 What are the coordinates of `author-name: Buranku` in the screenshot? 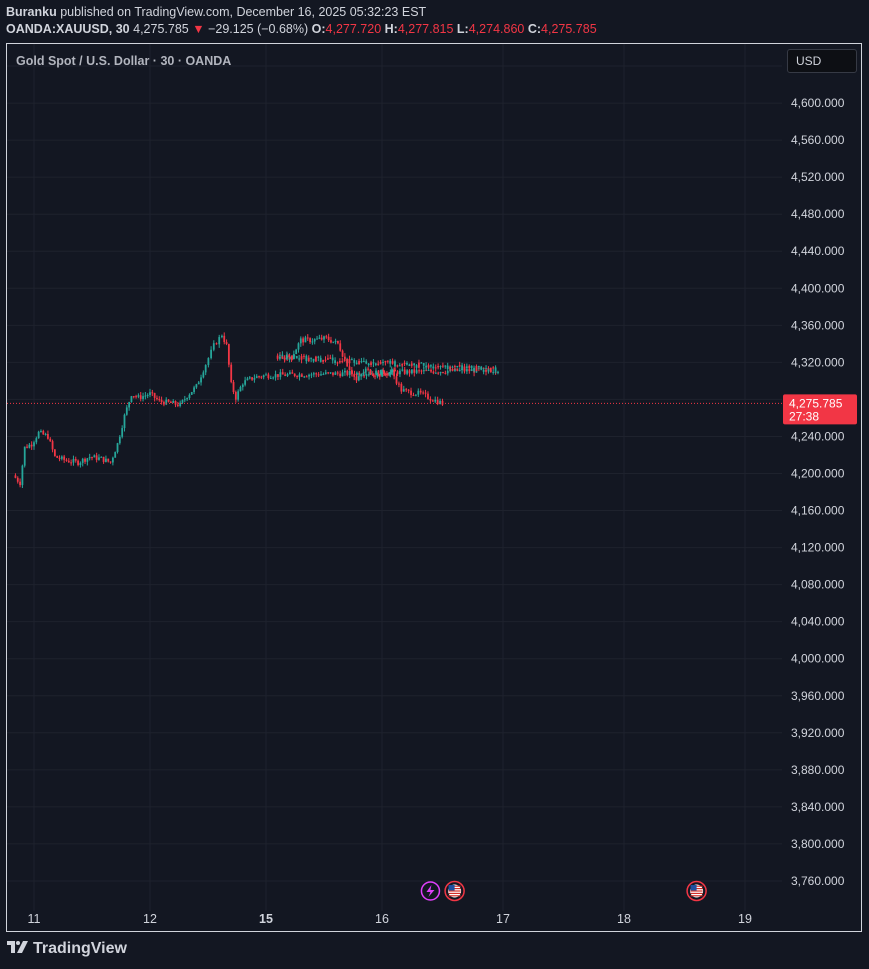 It's located at (31, 12).